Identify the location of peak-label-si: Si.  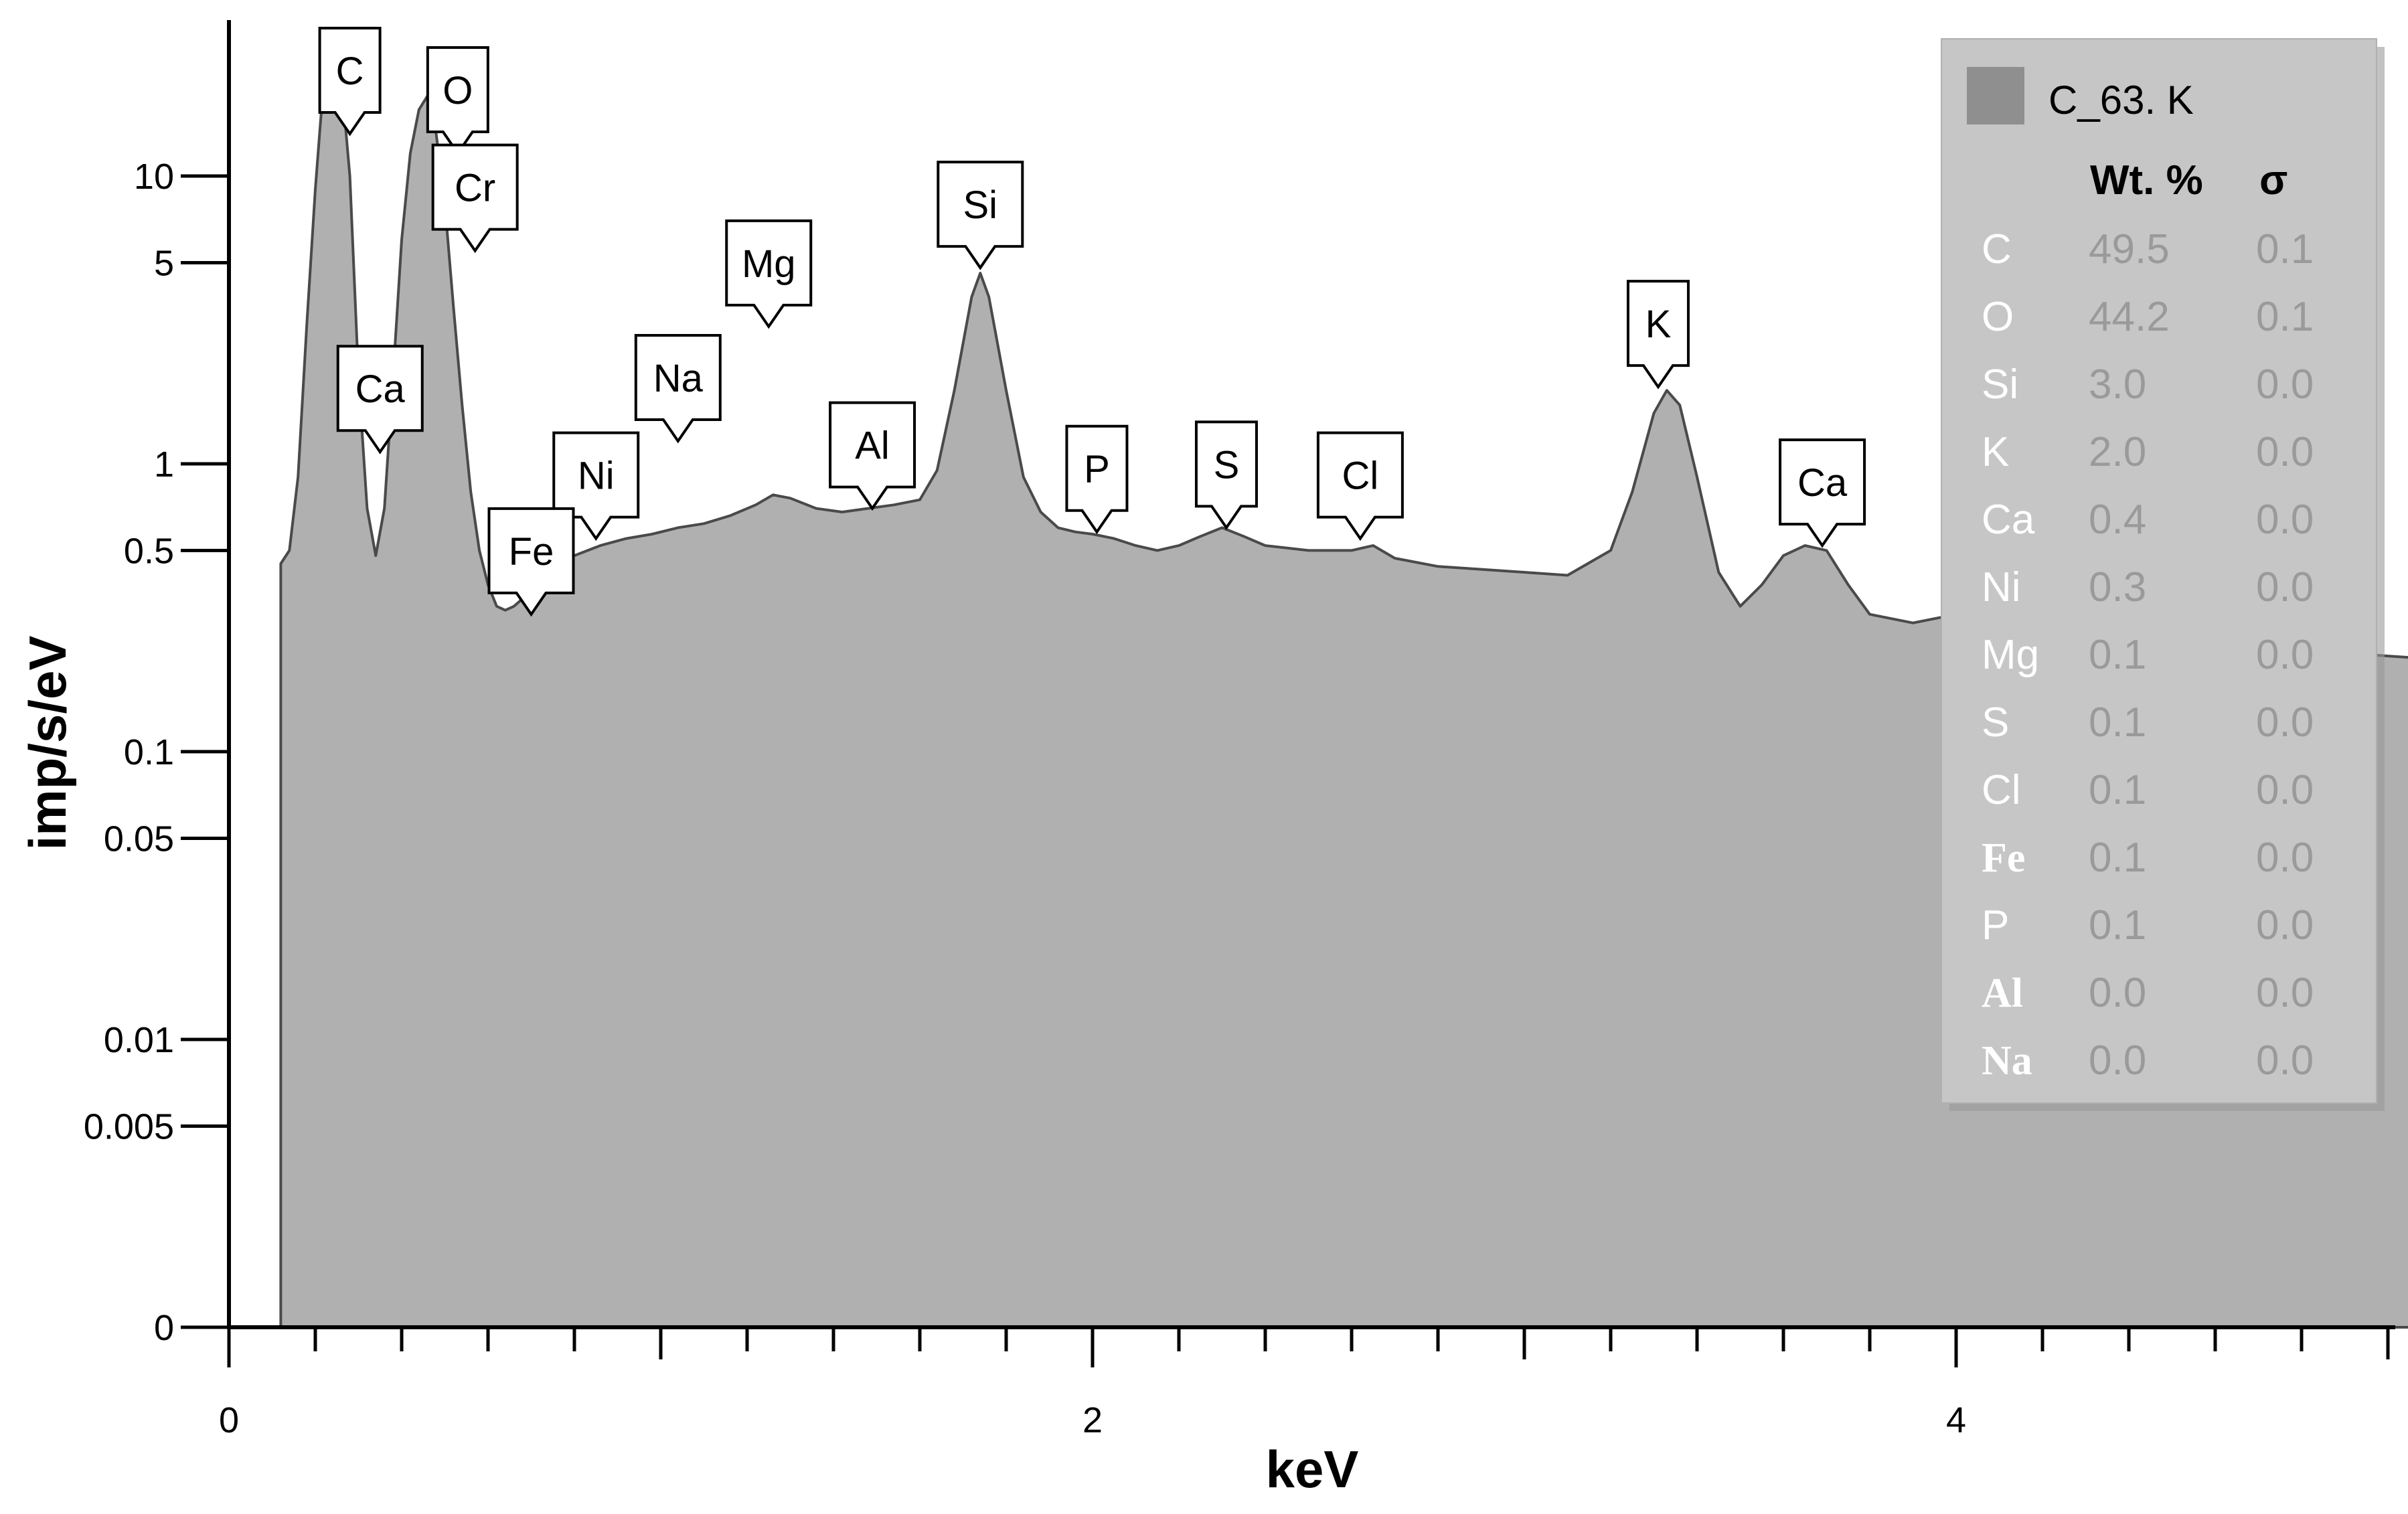
(980, 215).